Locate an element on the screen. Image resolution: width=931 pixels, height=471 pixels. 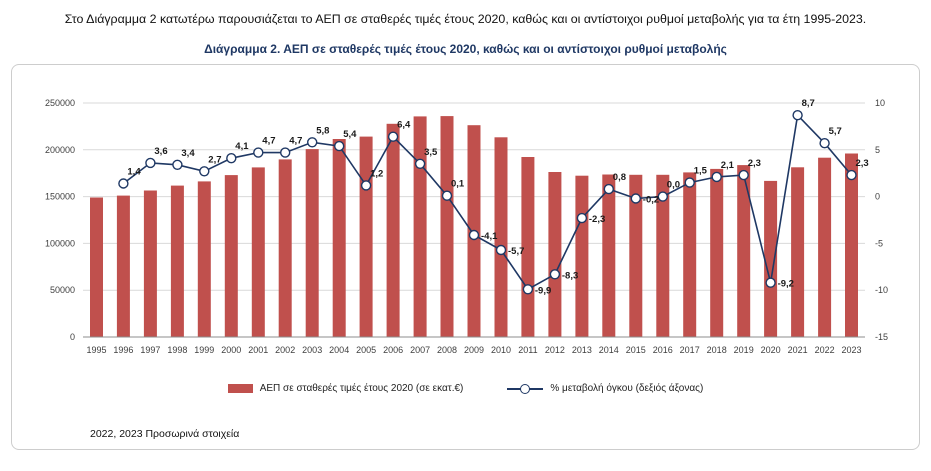
svg-text: 2010 is located at coordinates (501, 350).